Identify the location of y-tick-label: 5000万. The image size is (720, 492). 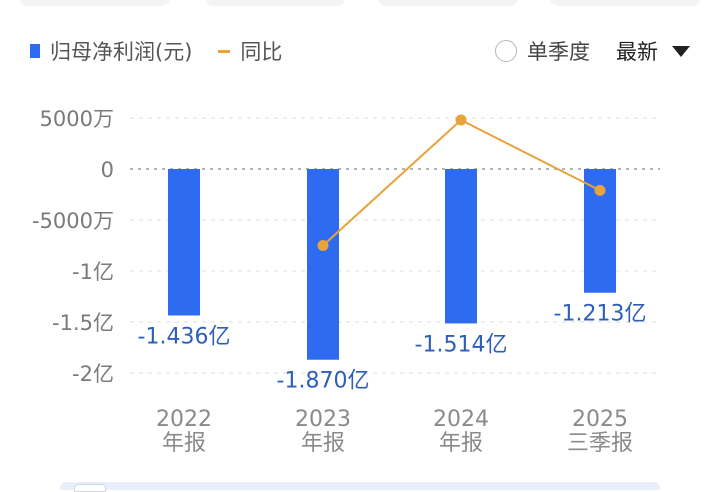
(77, 119).